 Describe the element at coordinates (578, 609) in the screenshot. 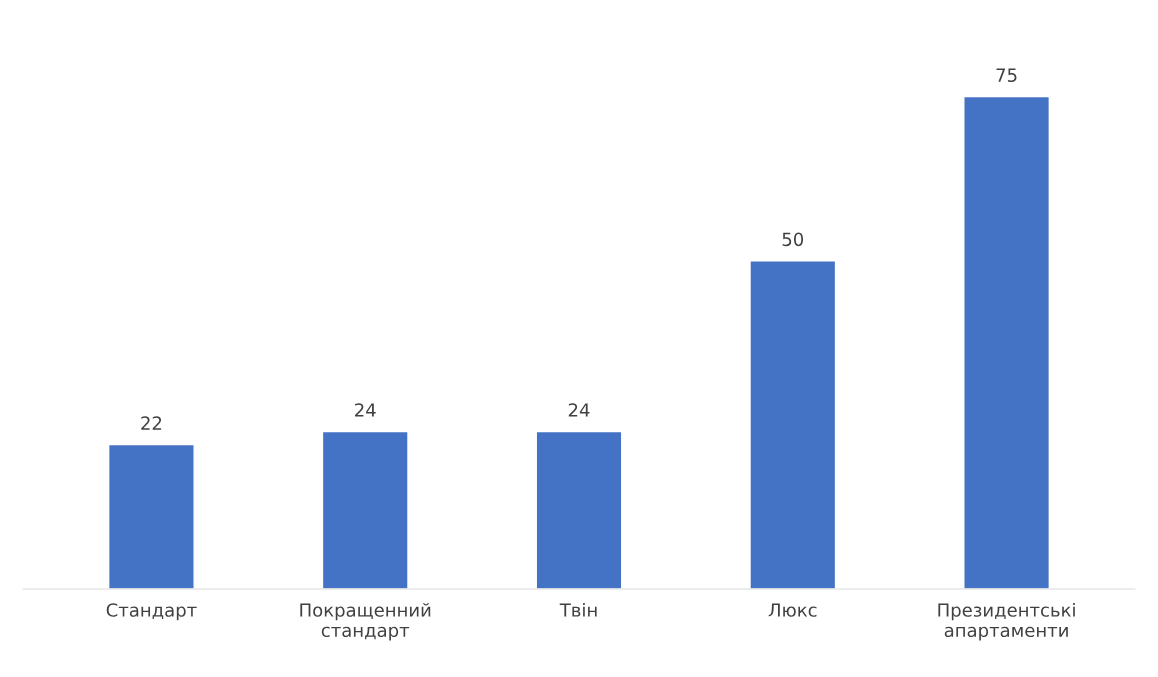

I see `x-tick-label: Твін` at that location.